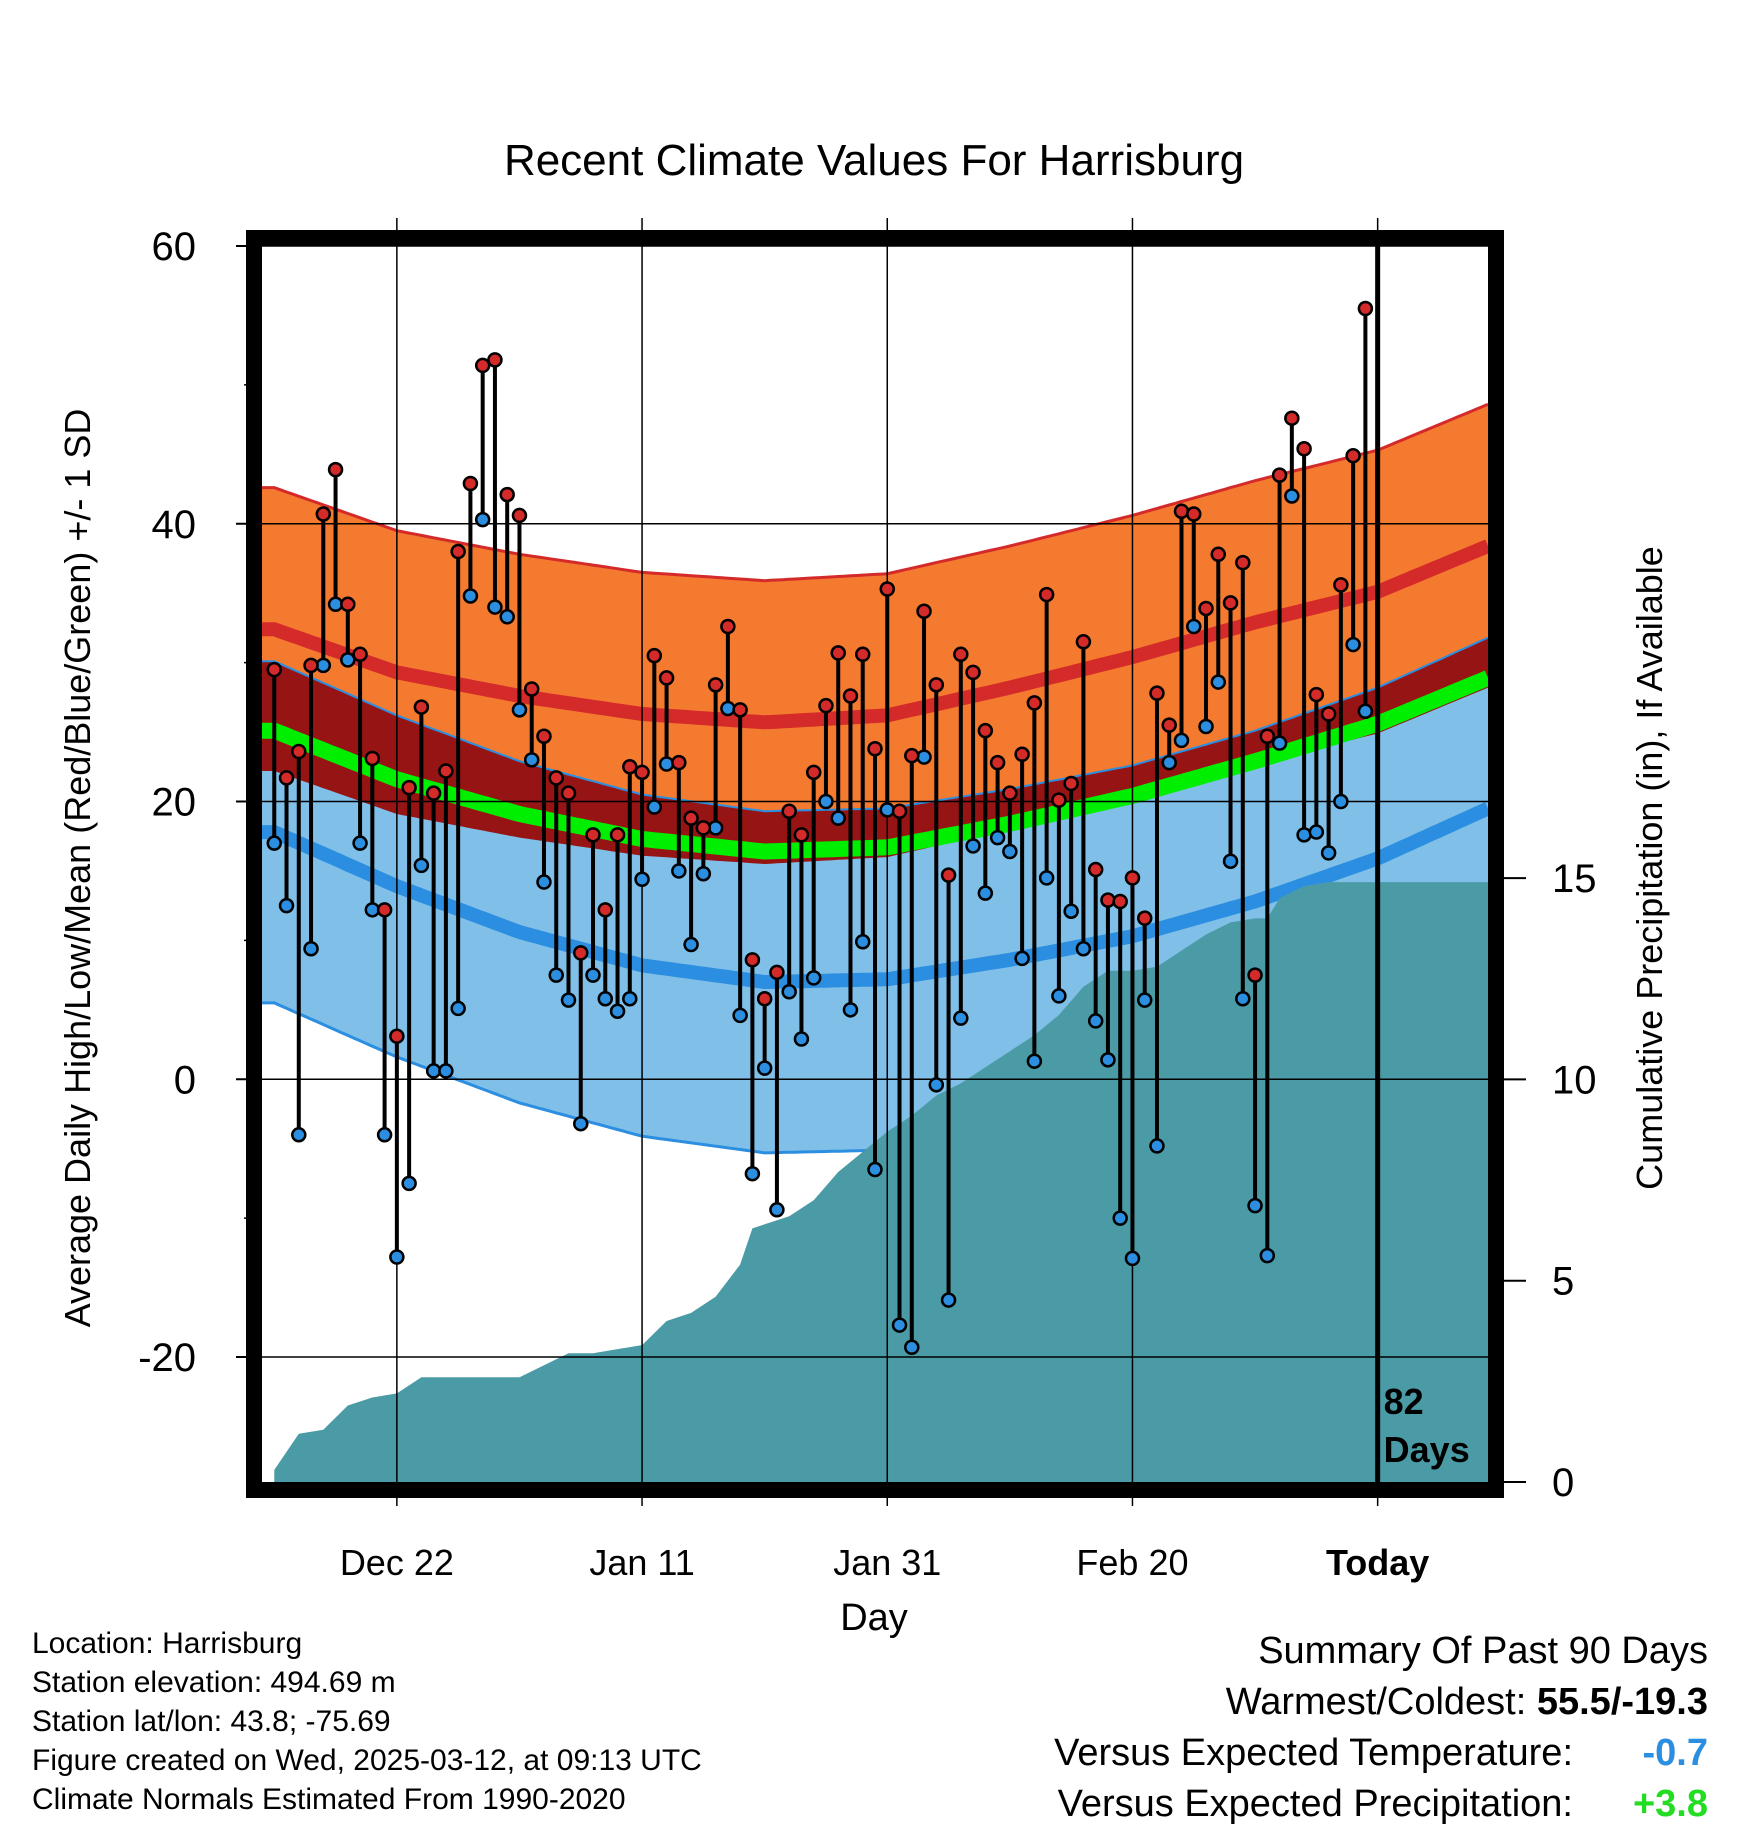  Describe the element at coordinates (1574, 879) in the screenshot. I see `y2-tick-label: 15` at that location.